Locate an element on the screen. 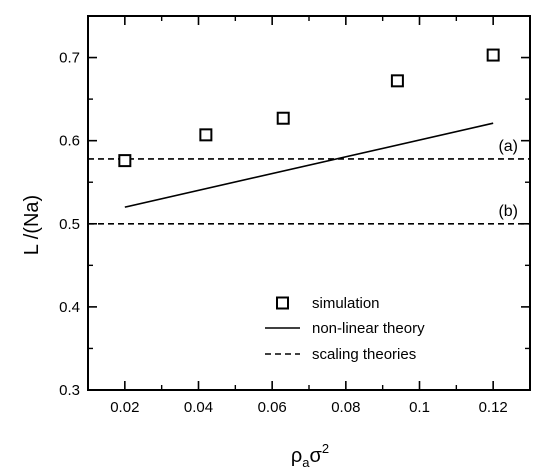 This screenshot has width=545, height=475. theory-line is located at coordinates (309, 165).